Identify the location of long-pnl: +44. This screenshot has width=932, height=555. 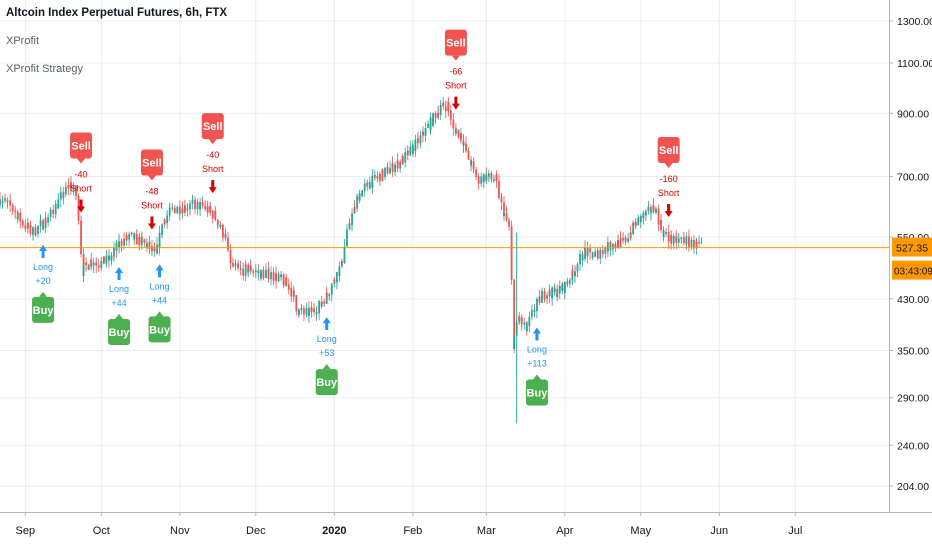
(159, 300).